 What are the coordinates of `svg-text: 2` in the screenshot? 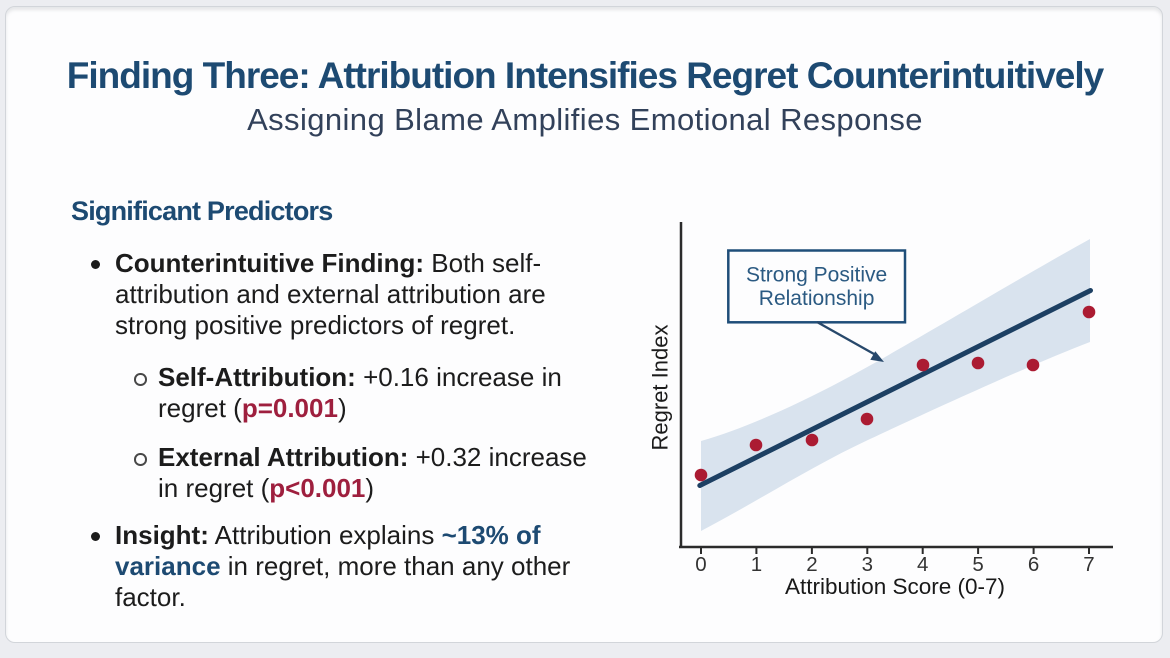 It's located at (811, 564).